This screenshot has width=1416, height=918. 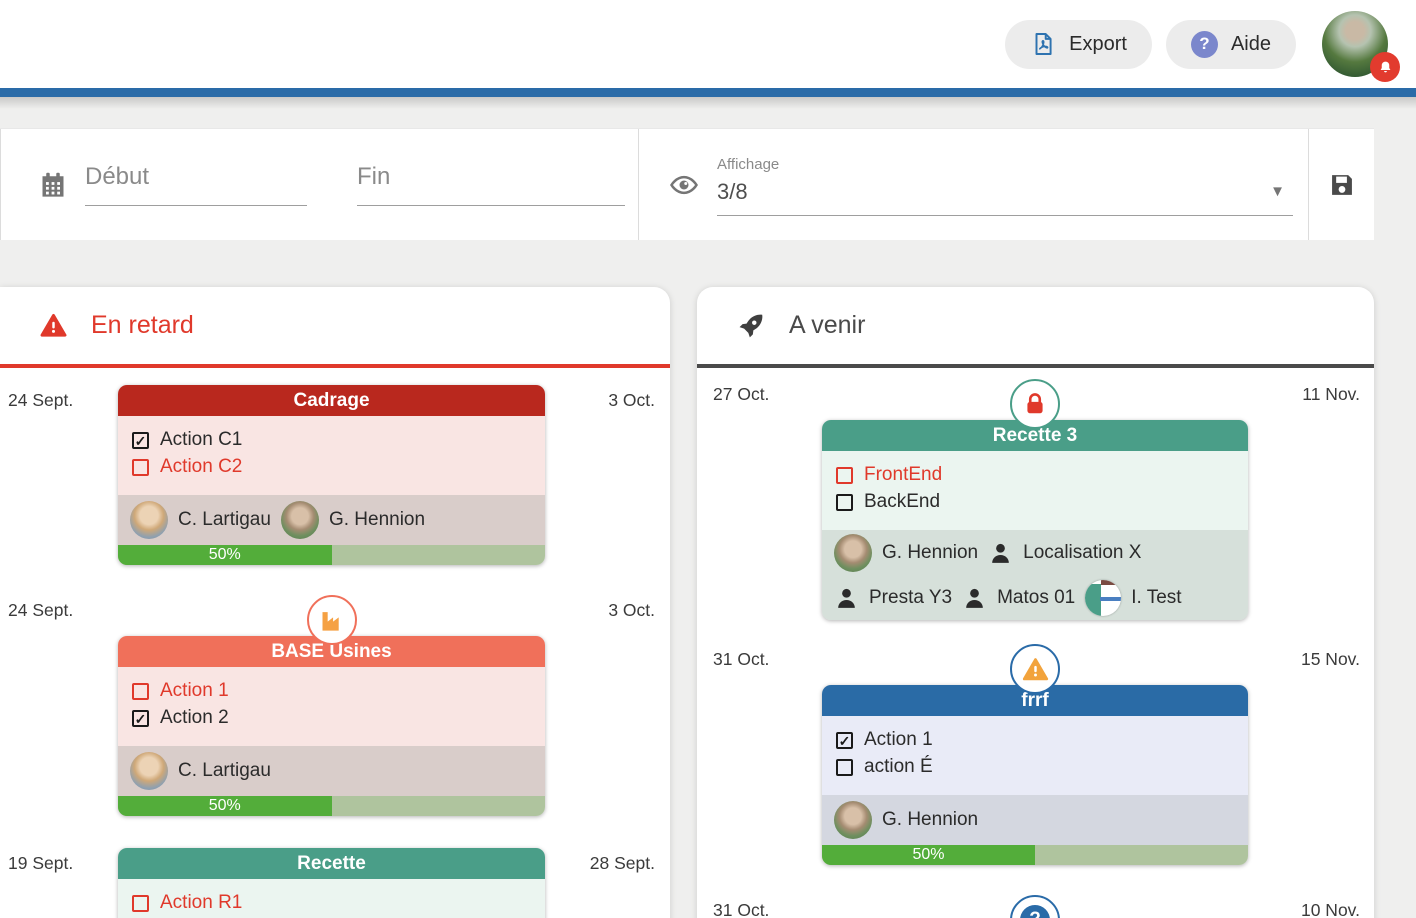 I want to click on alert-triangle-icon, so click(x=53, y=325).